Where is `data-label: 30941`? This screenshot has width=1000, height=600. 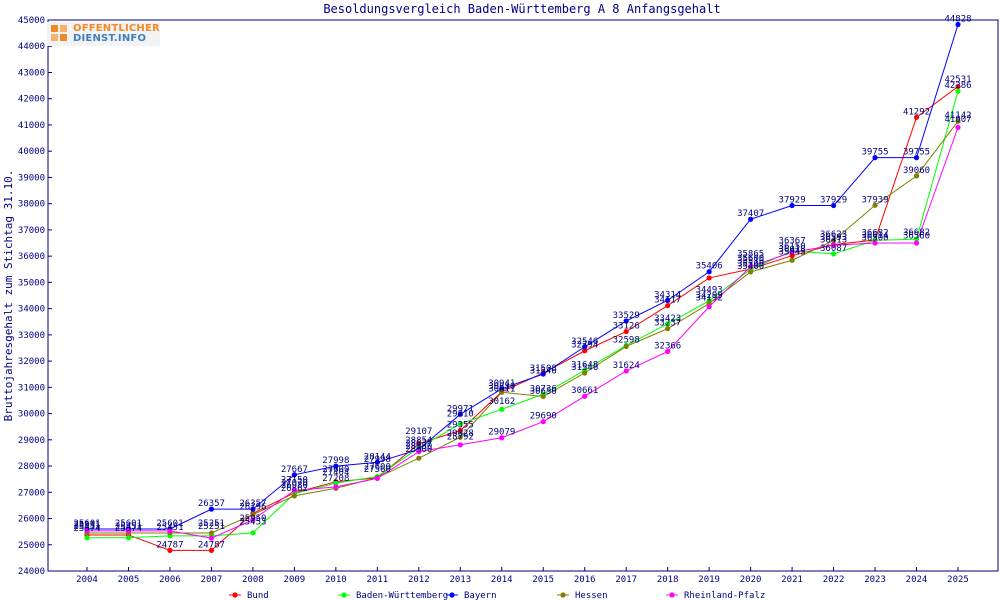 data-label: 30941 is located at coordinates (501, 384).